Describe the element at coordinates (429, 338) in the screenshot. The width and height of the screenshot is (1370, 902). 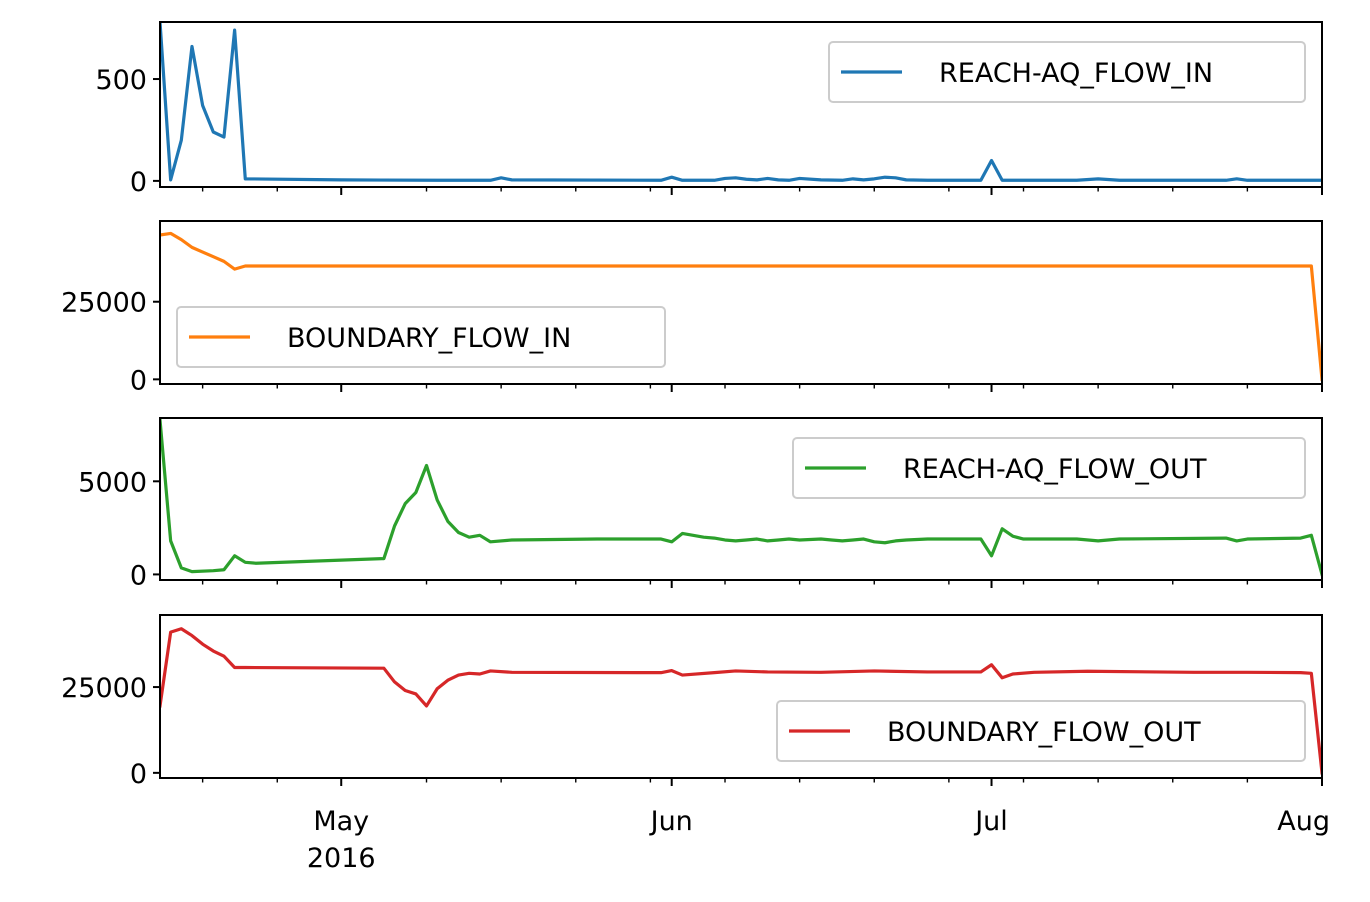
I see `legend-label: BOUNDARY_FLOW_IN` at that location.